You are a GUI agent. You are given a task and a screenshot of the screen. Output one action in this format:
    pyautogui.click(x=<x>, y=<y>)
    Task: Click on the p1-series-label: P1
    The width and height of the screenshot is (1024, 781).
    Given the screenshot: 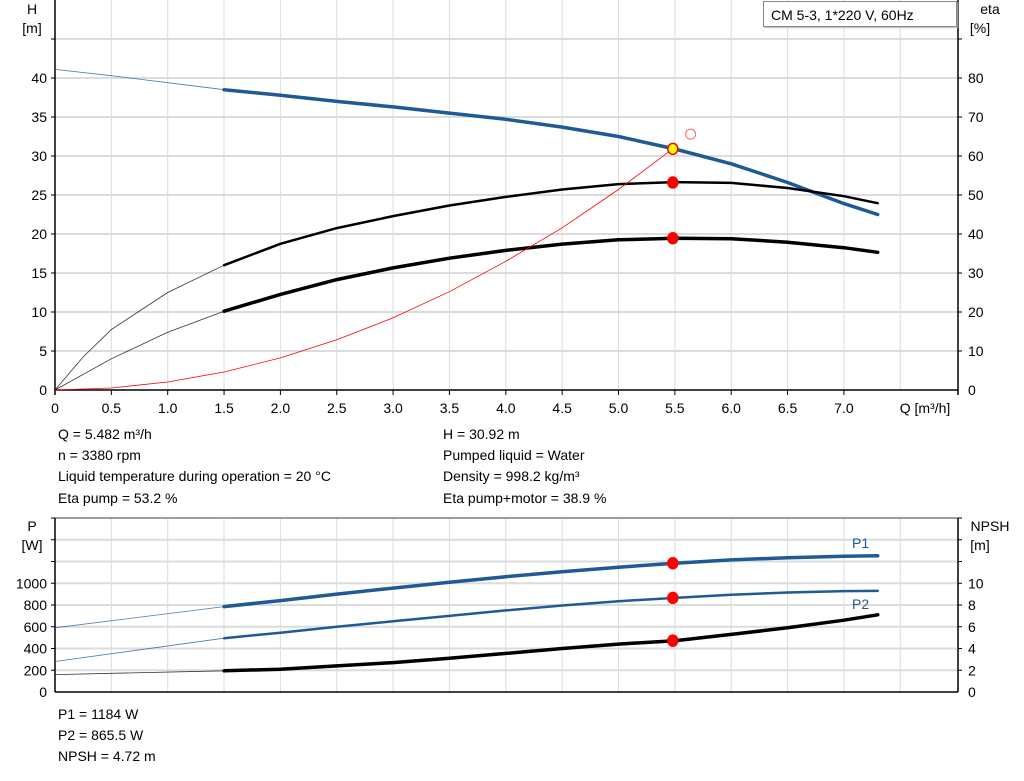 What is the action you would take?
    pyautogui.click(x=860, y=543)
    